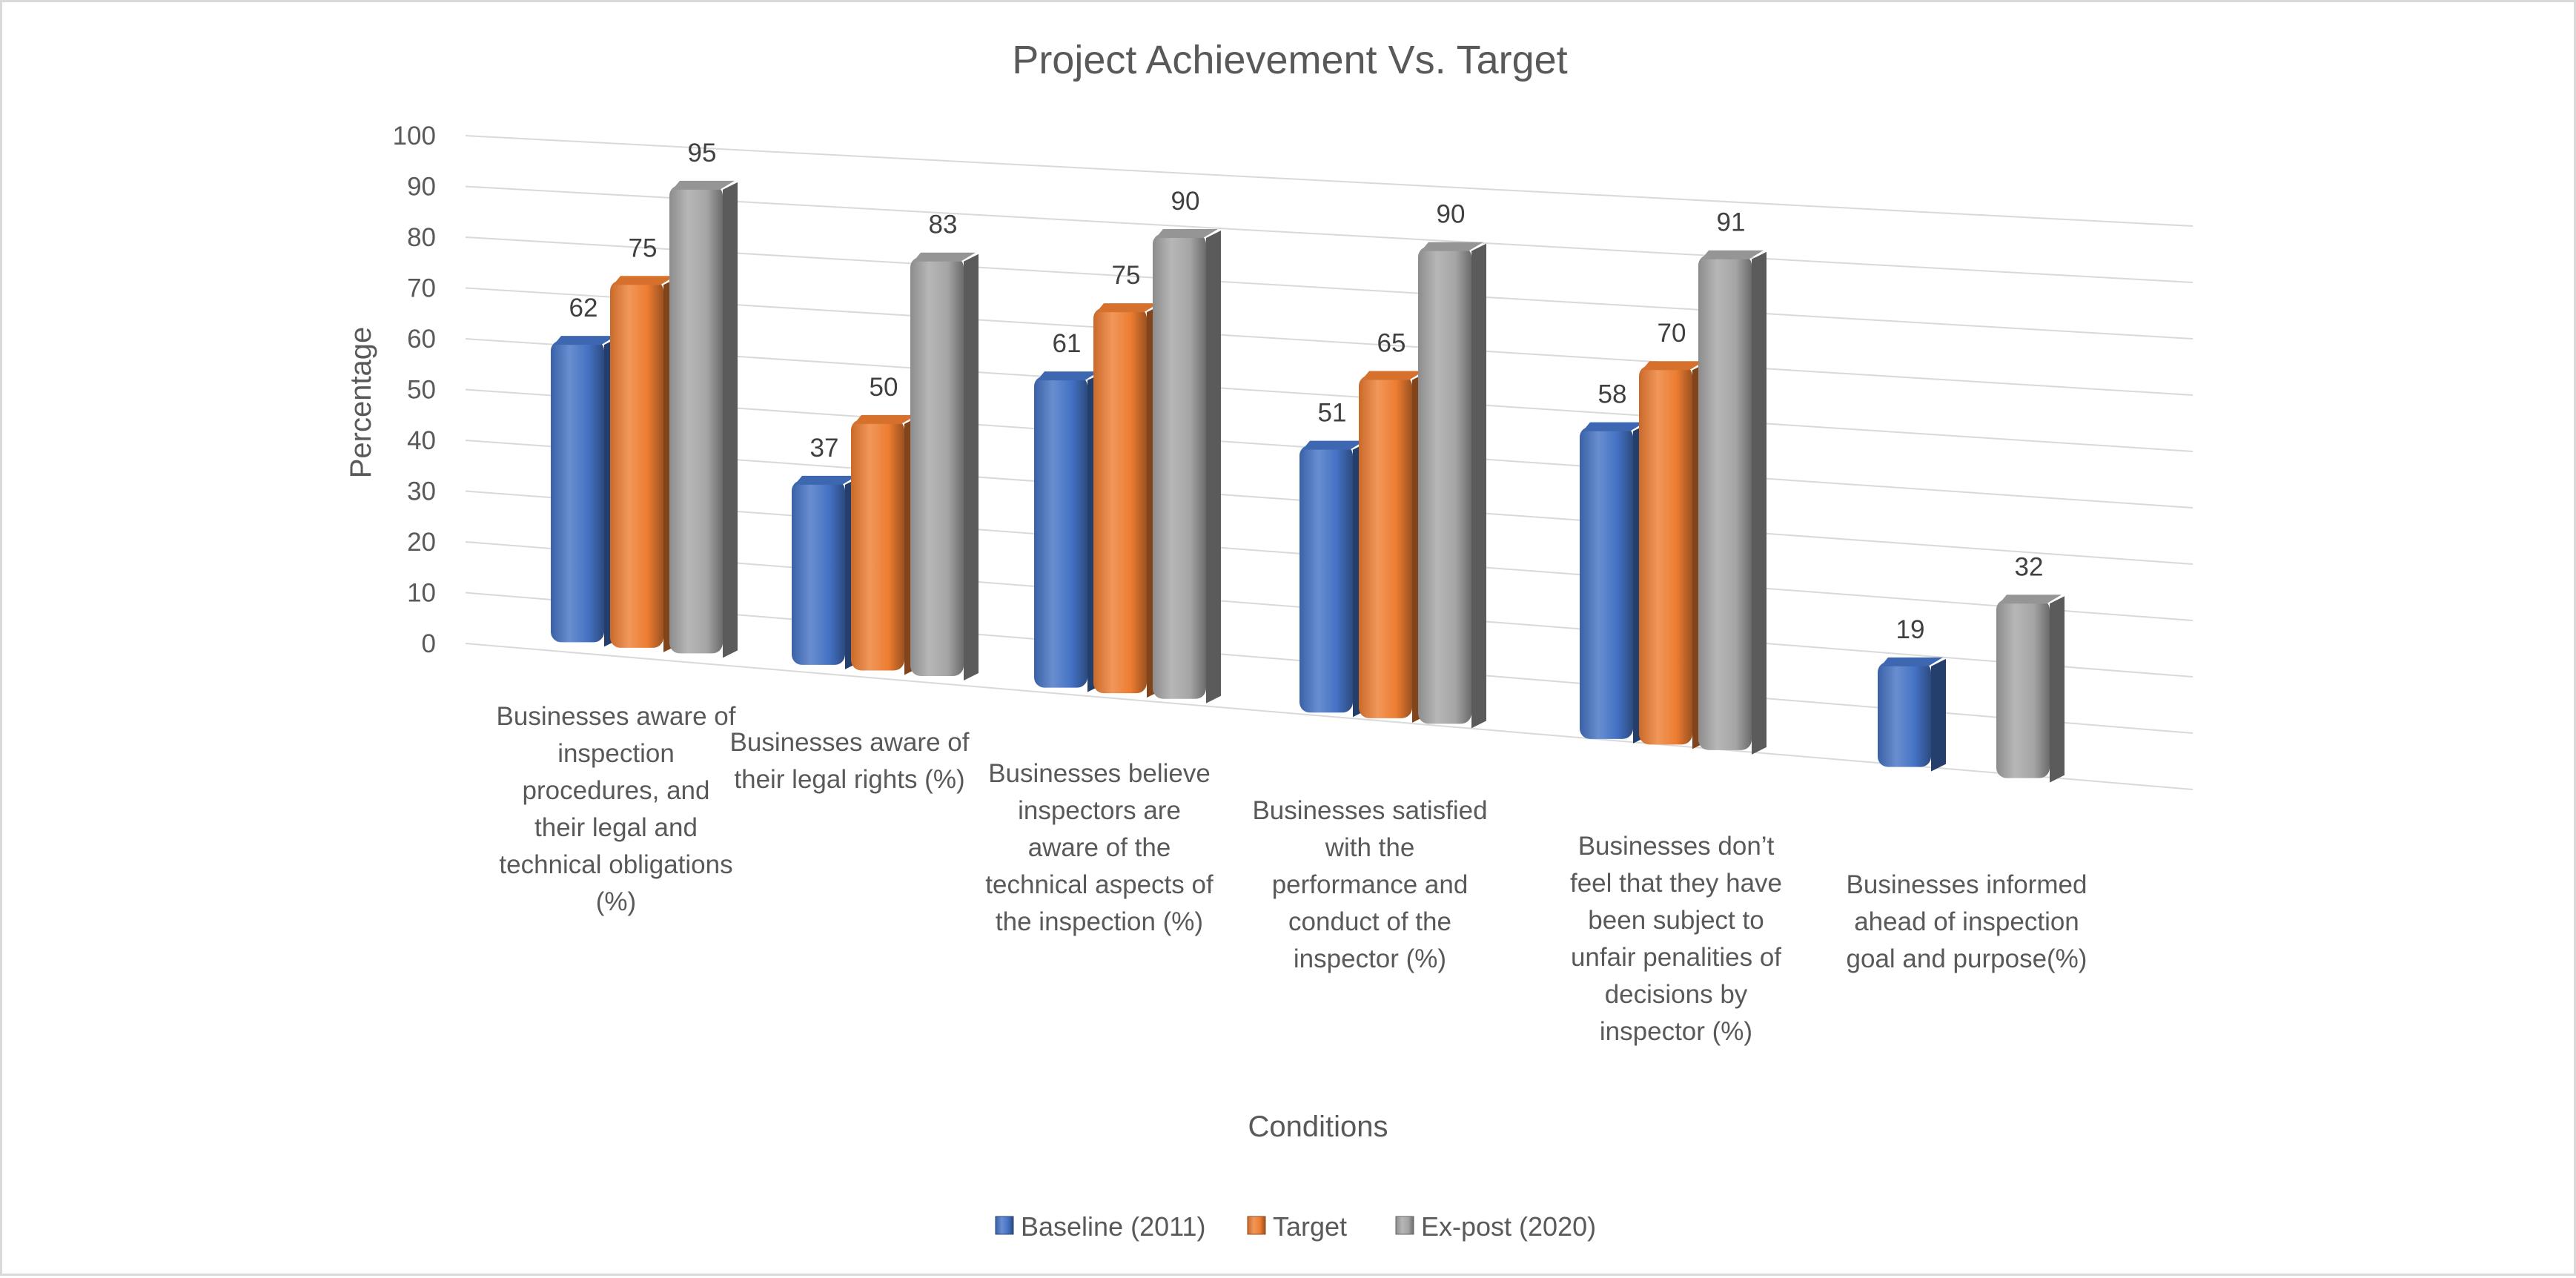  What do you see at coordinates (421, 593) in the screenshot?
I see `y-tick-label: 10` at bounding box center [421, 593].